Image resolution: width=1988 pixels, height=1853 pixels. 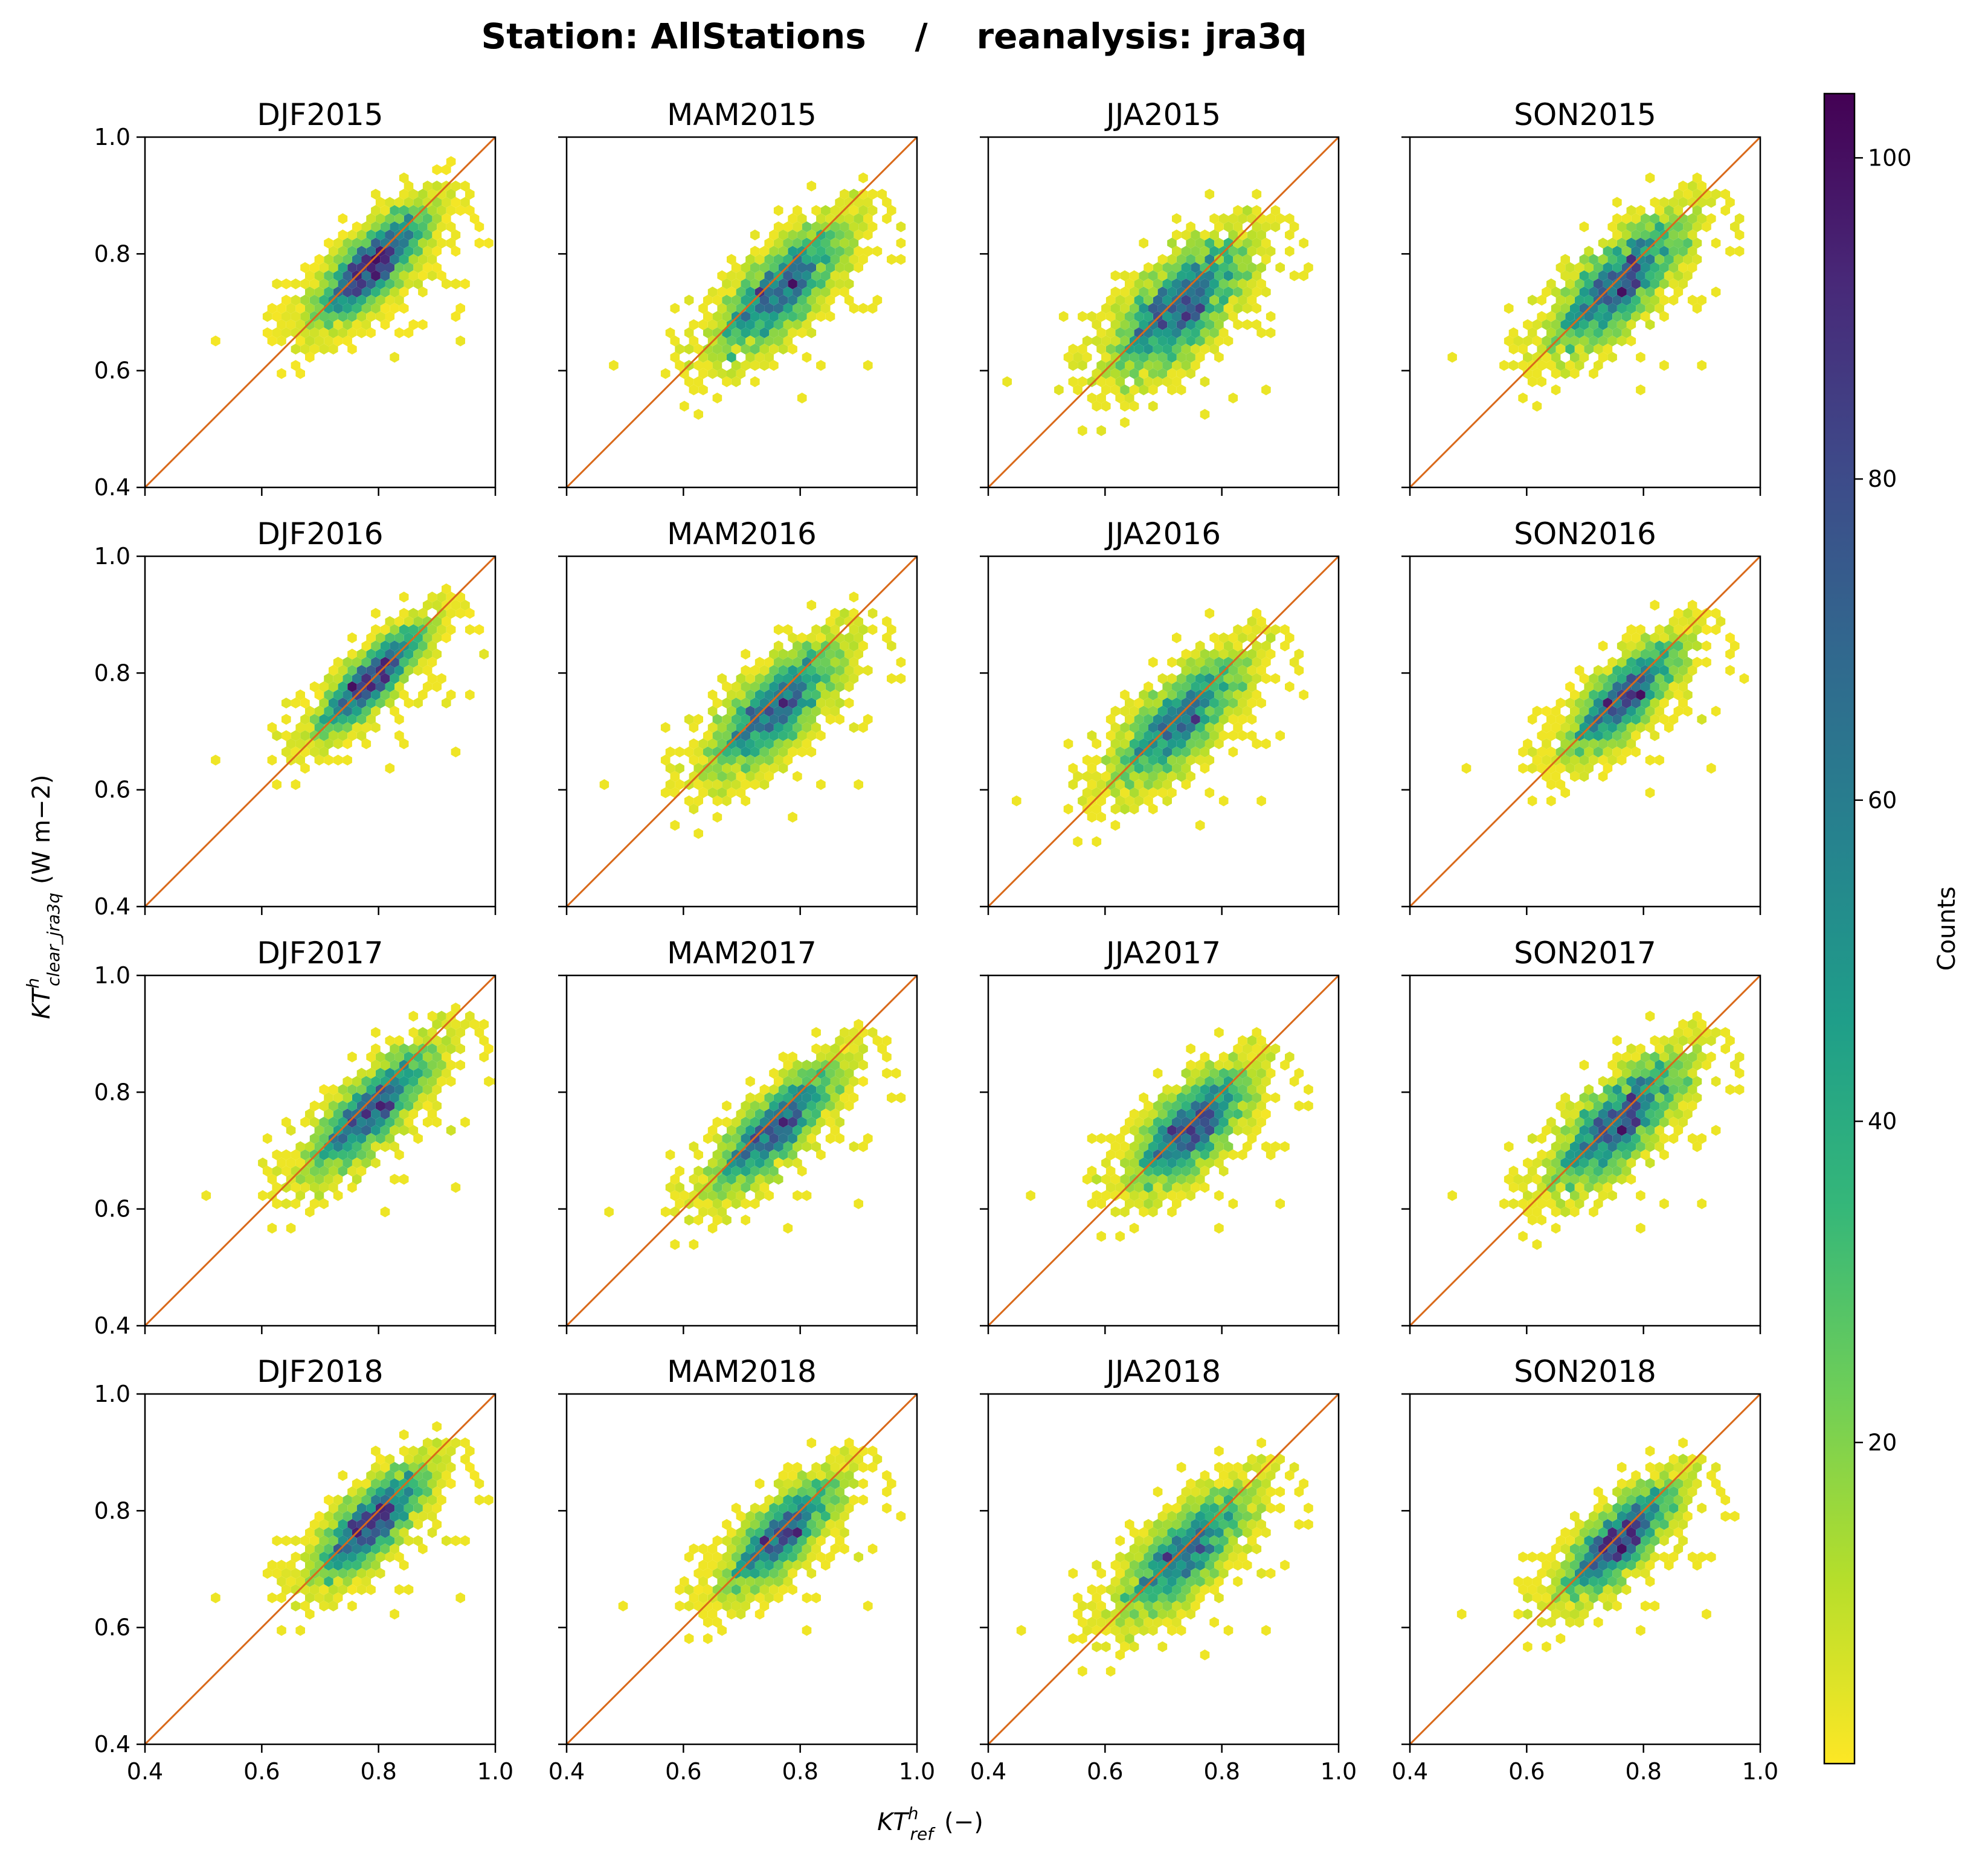 What do you see at coordinates (1882, 801) in the screenshot?
I see `colorbar-tick-label: 60` at bounding box center [1882, 801].